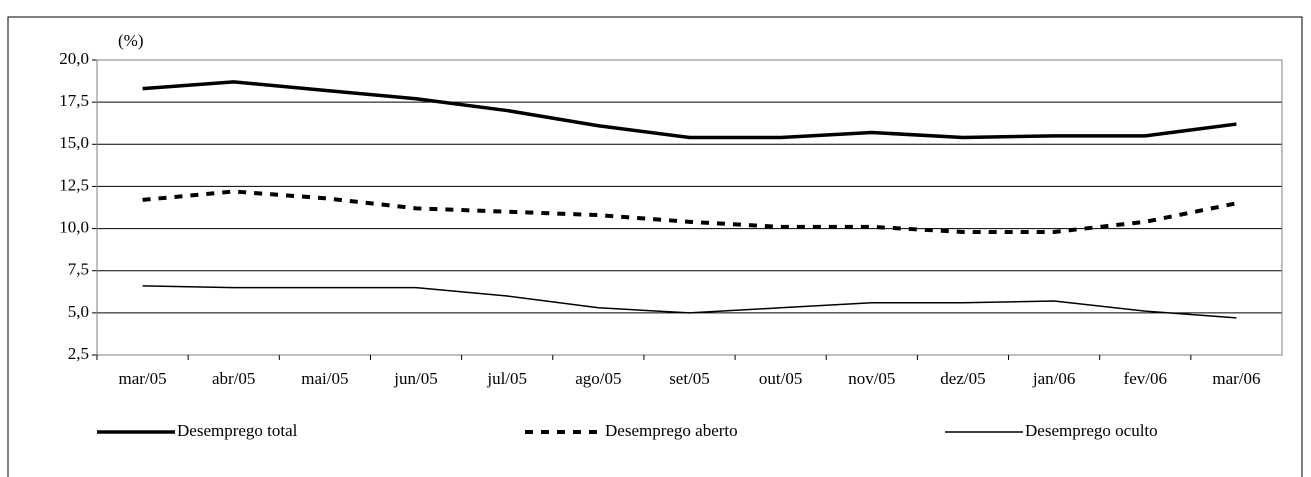 The image size is (1311, 477). I want to click on x-tick-label: set/05, so click(689, 378).